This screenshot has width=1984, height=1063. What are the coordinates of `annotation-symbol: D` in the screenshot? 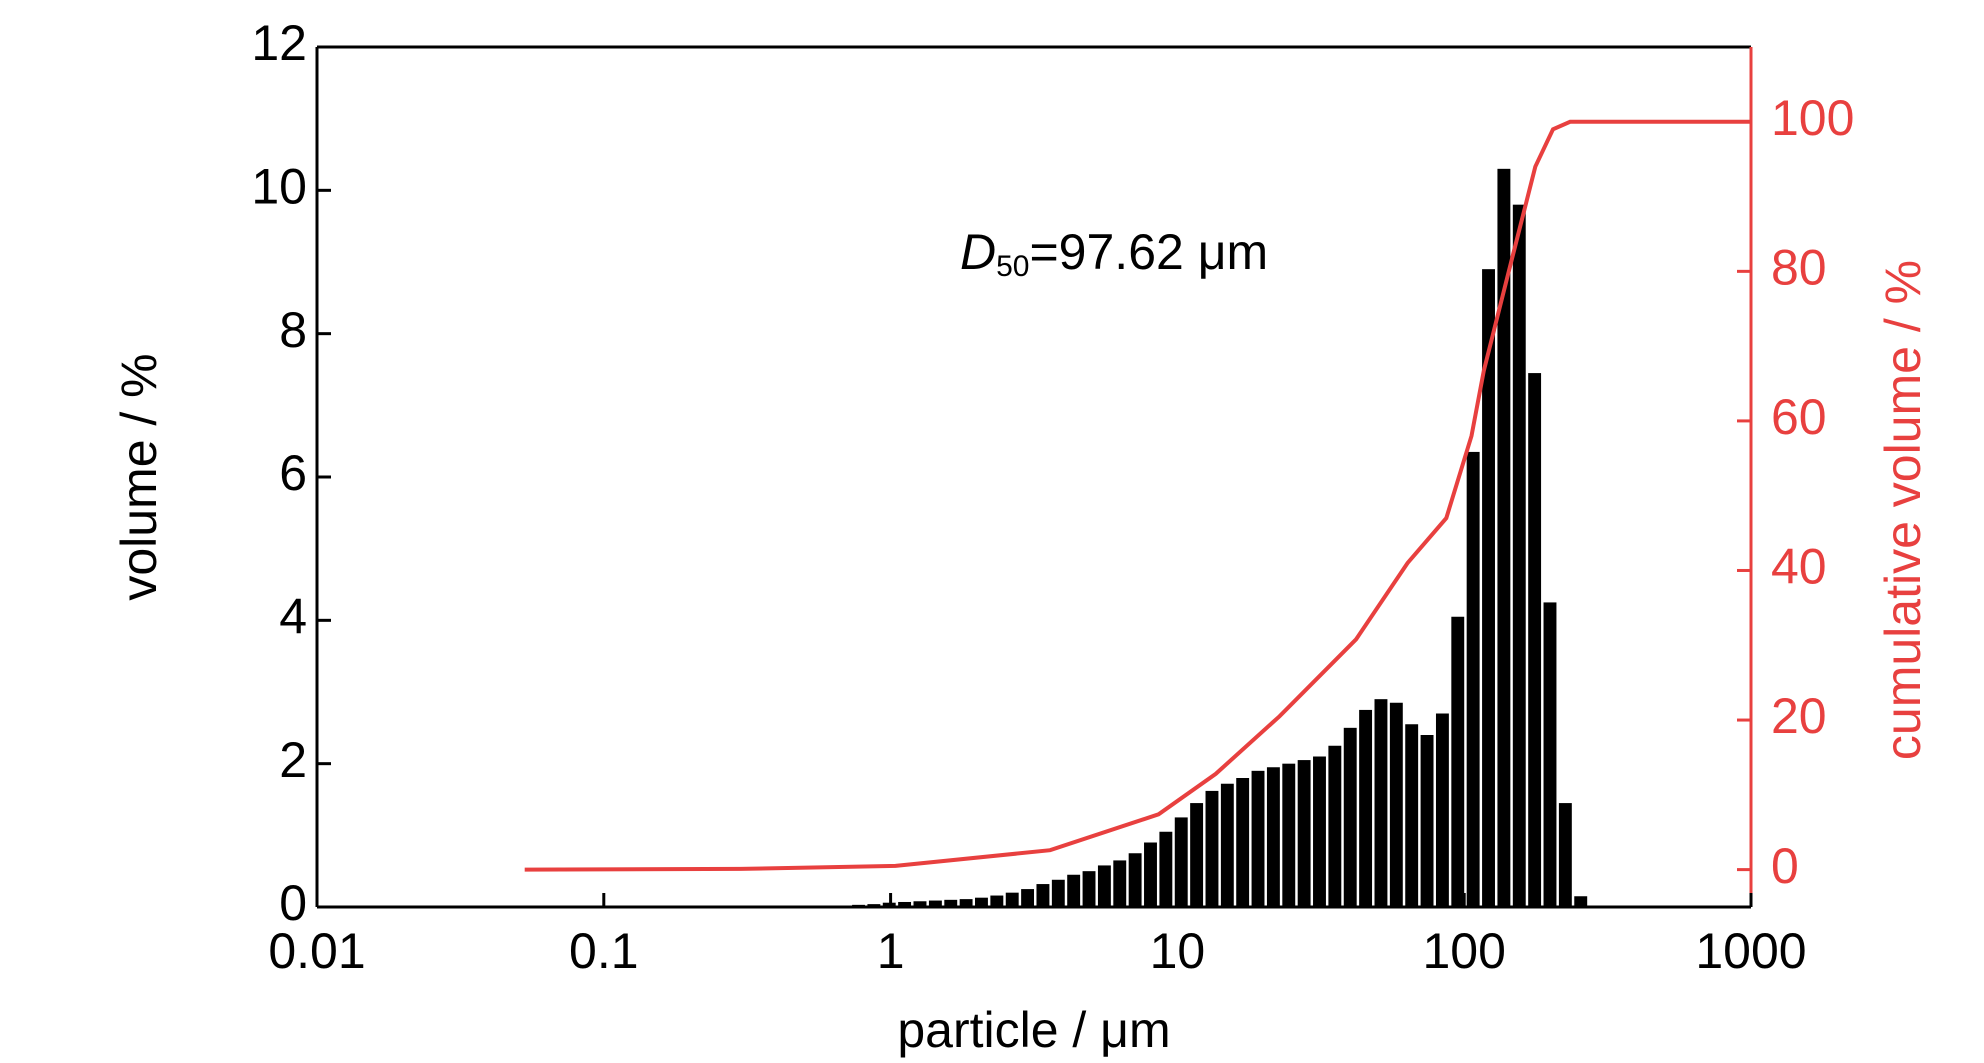 It's located at (978, 252).